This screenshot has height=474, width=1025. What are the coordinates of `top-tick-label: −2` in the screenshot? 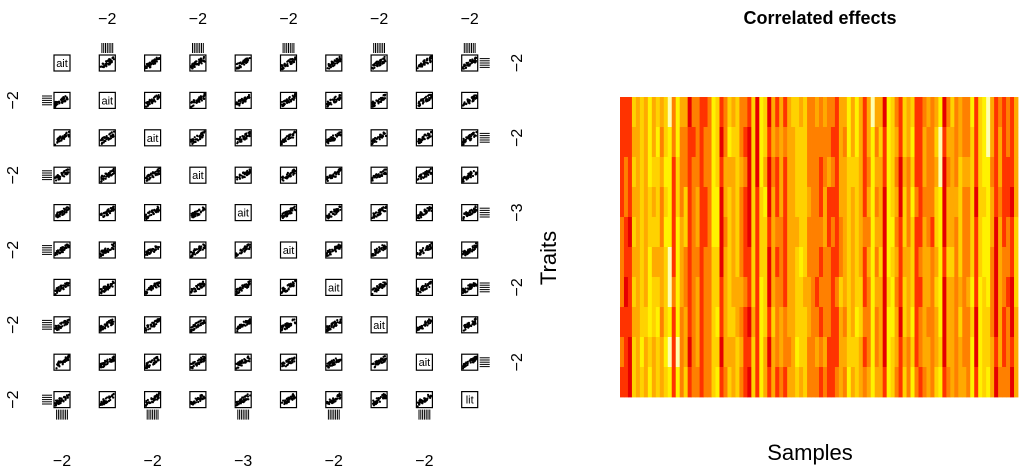 It's located at (198, 19).